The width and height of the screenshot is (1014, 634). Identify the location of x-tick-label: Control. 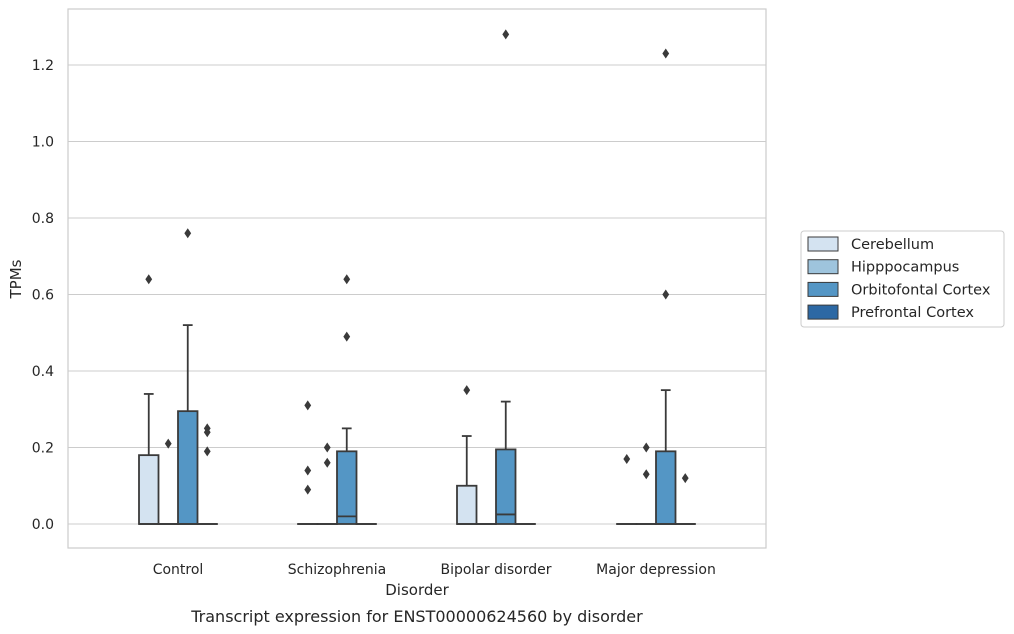
(178, 570).